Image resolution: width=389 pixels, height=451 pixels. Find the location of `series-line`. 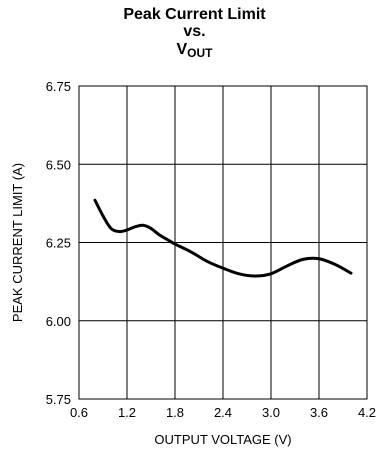

series-line is located at coordinates (223, 238).